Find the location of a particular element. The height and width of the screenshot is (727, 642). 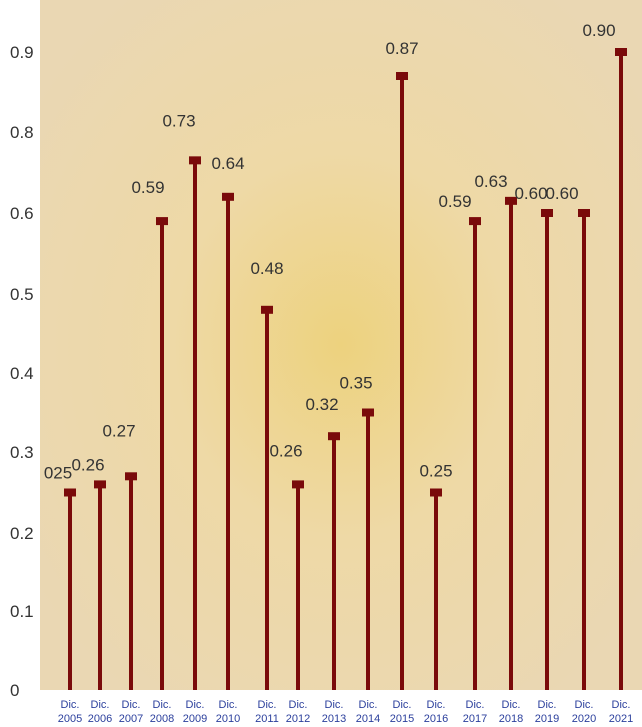

data-label: 0.73 is located at coordinates (178, 120).